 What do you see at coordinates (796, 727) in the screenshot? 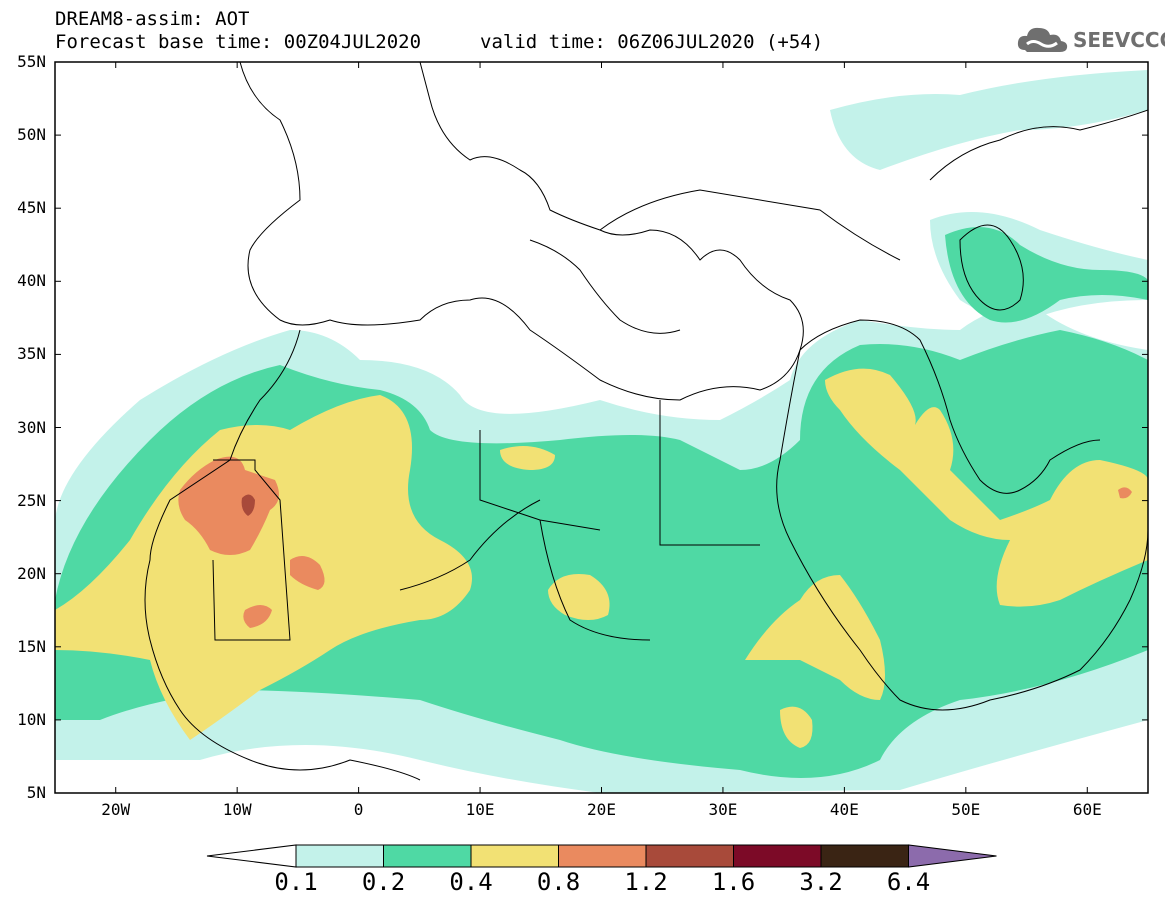
I see `aot-band-medium-kenya` at bounding box center [796, 727].